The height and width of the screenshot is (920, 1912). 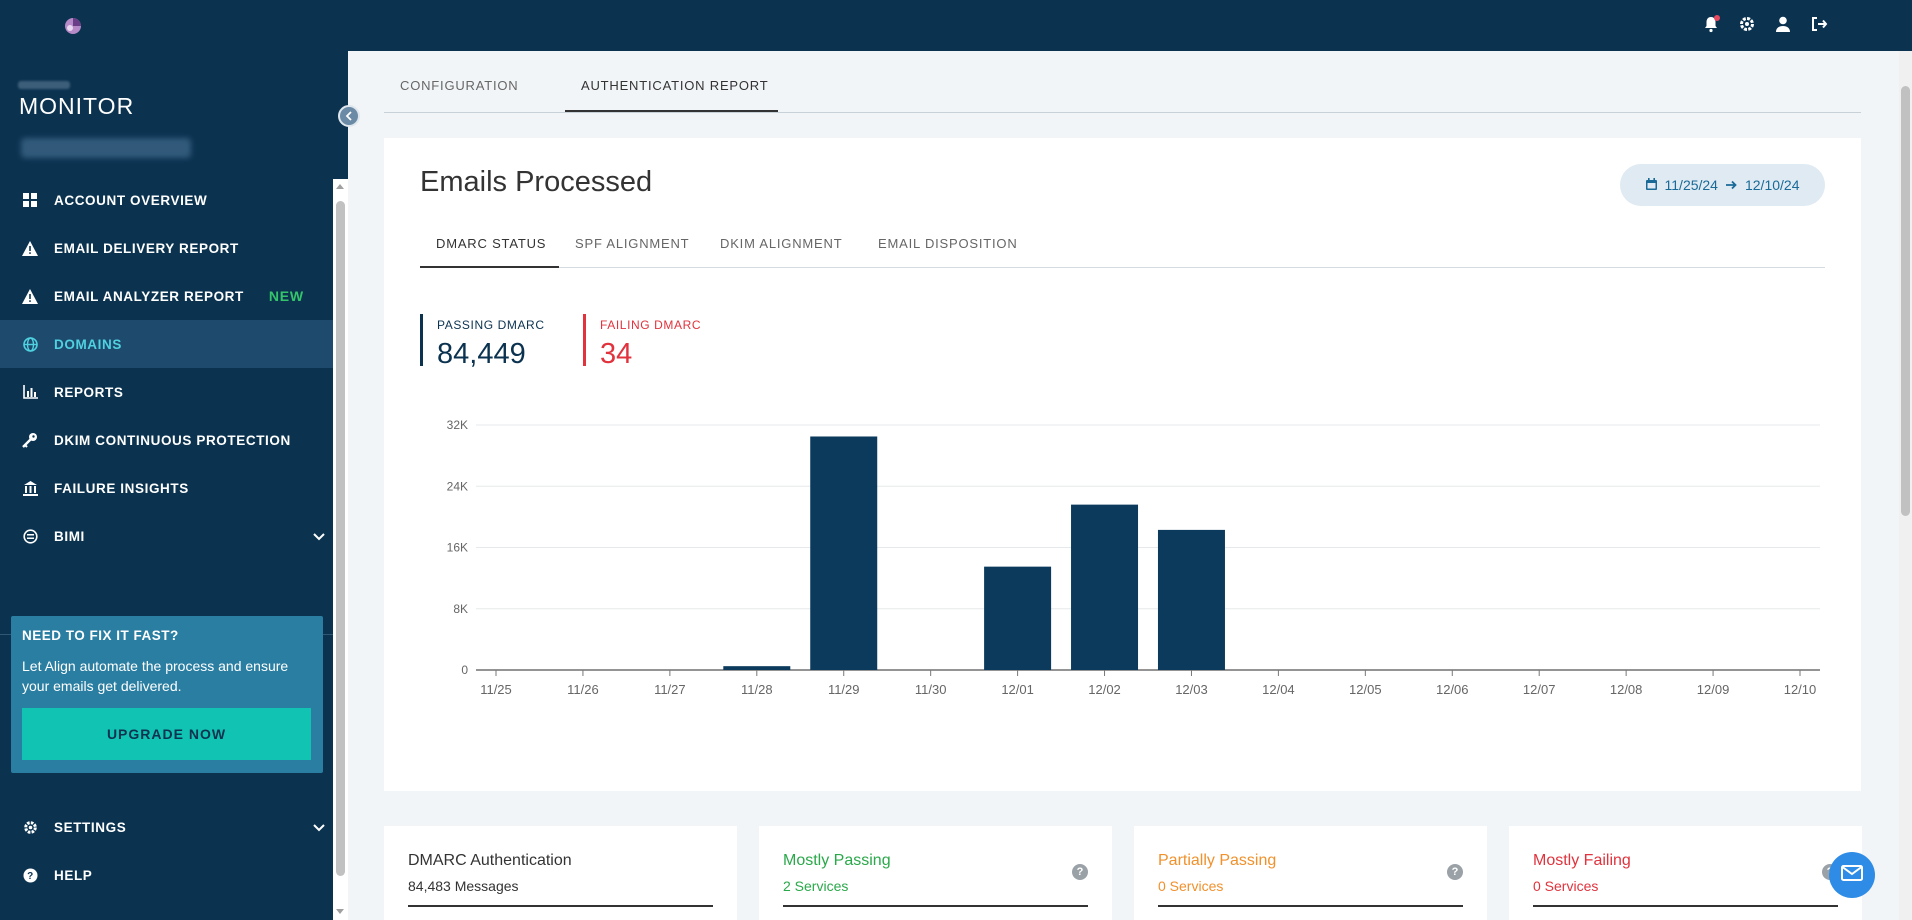 I want to click on y-tick-label: 32K, so click(x=457, y=425).